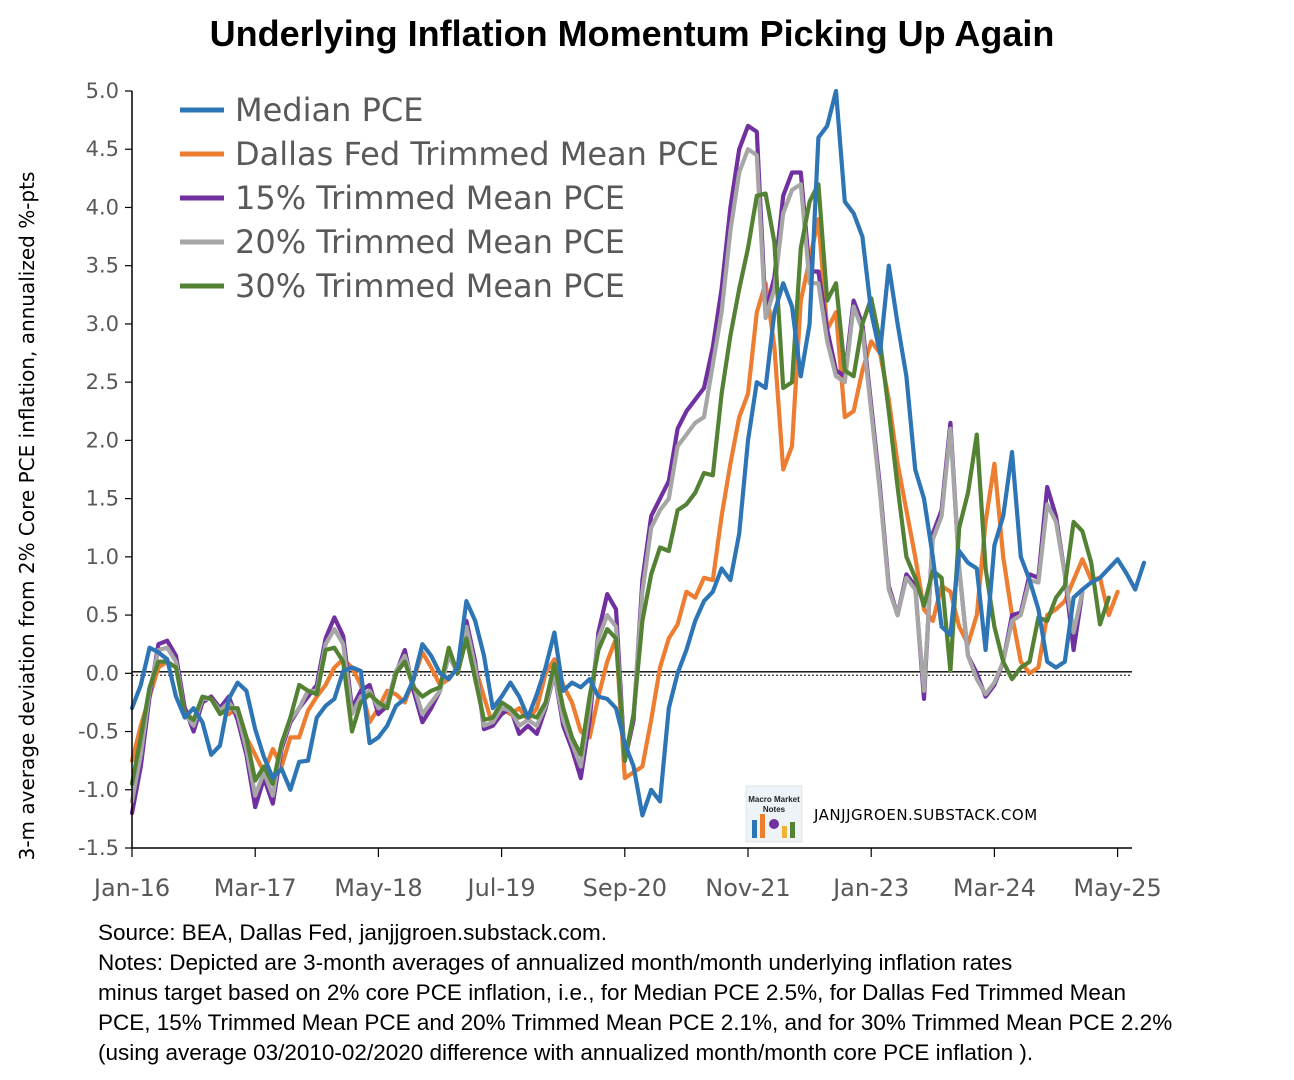 This screenshot has width=1294, height=1080. What do you see at coordinates (1117, 888) in the screenshot?
I see `x-tick-label: May-25` at bounding box center [1117, 888].